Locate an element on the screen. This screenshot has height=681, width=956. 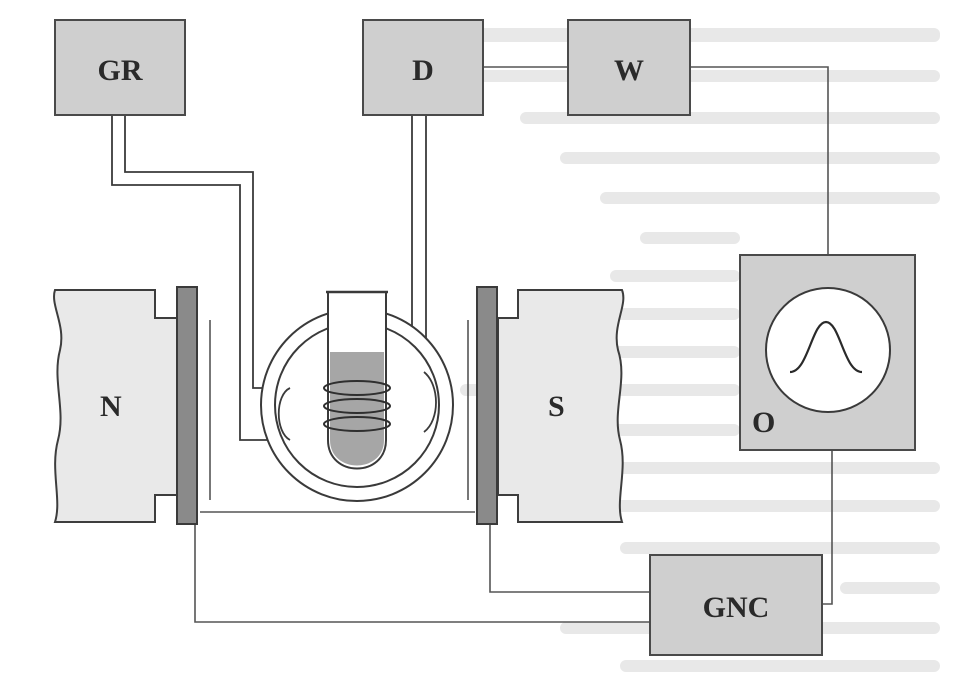
gradient-box is located at coordinates (120, 67).